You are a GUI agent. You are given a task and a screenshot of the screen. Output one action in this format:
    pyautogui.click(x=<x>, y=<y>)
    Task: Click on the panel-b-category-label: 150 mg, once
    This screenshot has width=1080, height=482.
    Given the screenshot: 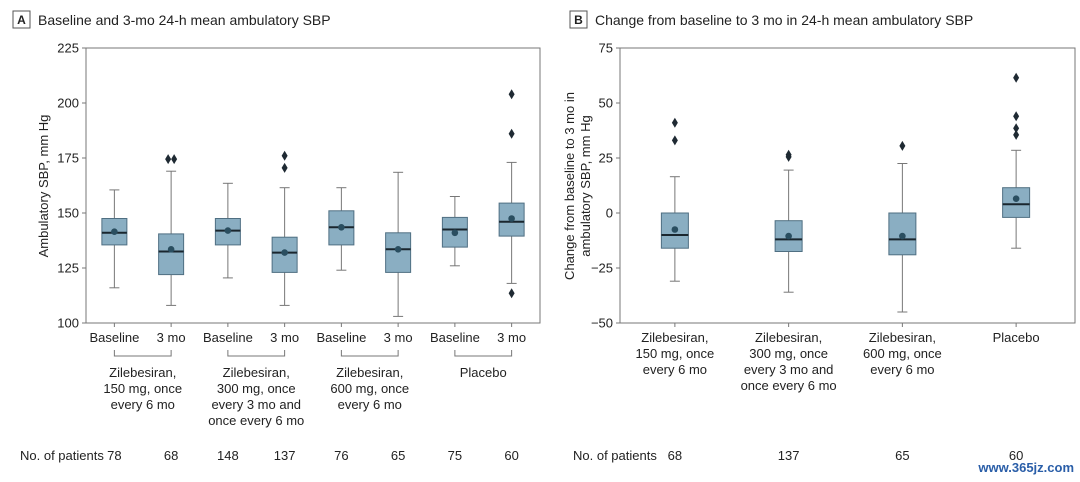 What is the action you would take?
    pyautogui.click(x=674, y=353)
    